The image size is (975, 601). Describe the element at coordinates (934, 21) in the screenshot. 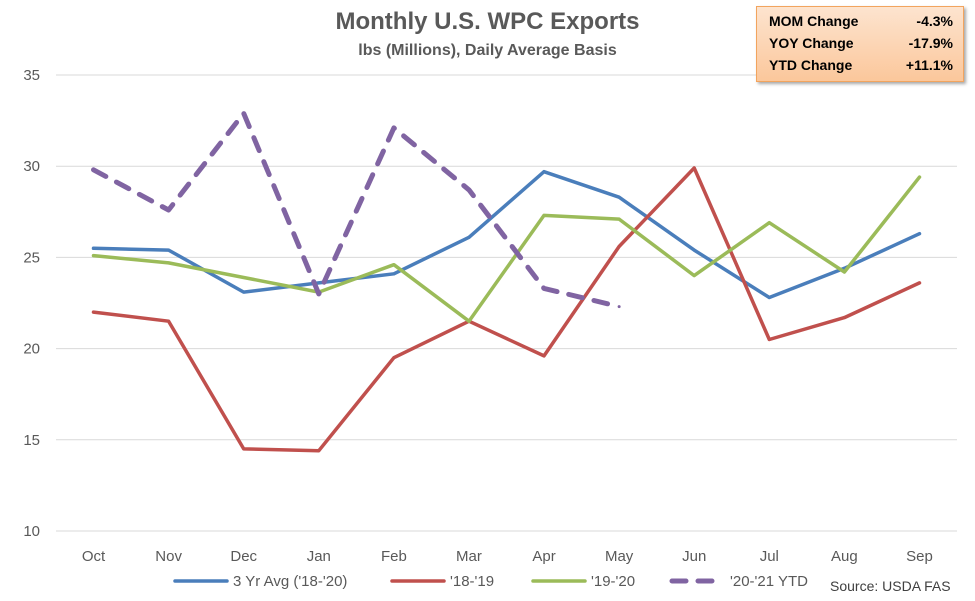

I see `change-value: -4.3%` at that location.